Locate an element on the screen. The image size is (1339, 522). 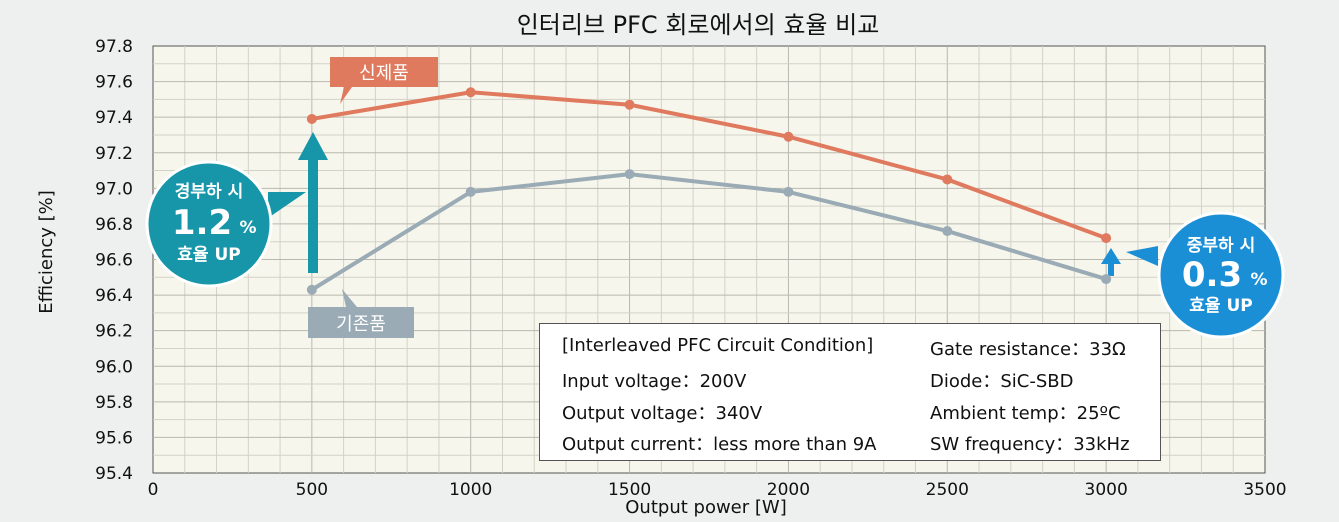
y-tick-label: 96.6 is located at coordinates (114, 261).